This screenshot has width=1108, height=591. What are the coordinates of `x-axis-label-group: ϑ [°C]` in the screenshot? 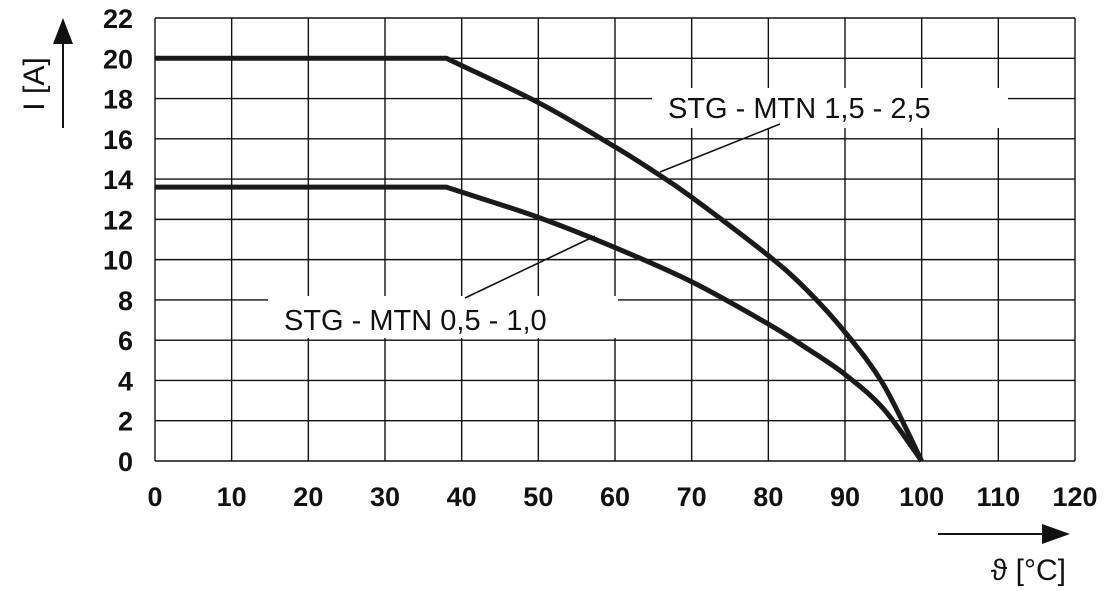 It's located at (1004, 555).